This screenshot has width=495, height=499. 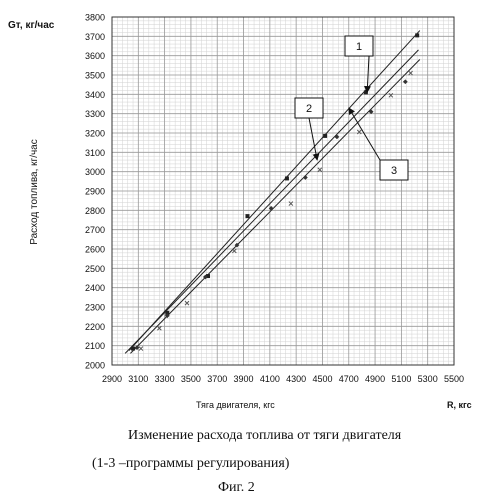 What do you see at coordinates (95, 153) in the screenshot?
I see `y-tick-label: 3100` at bounding box center [95, 153].